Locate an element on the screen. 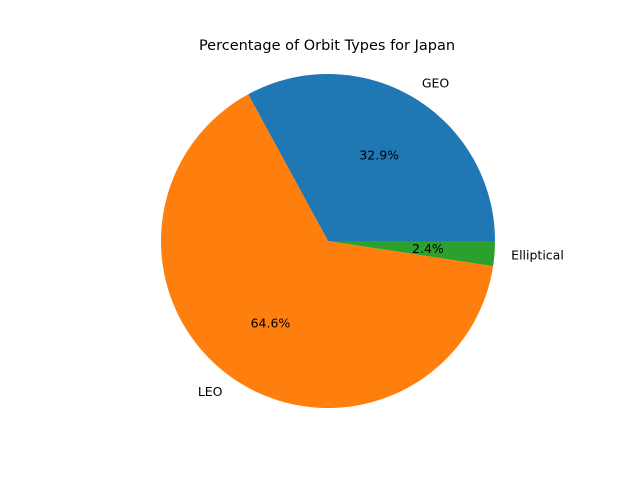 This screenshot has width=640, height=480. slice-percent-elliptical: 2.4% is located at coordinates (428, 248).